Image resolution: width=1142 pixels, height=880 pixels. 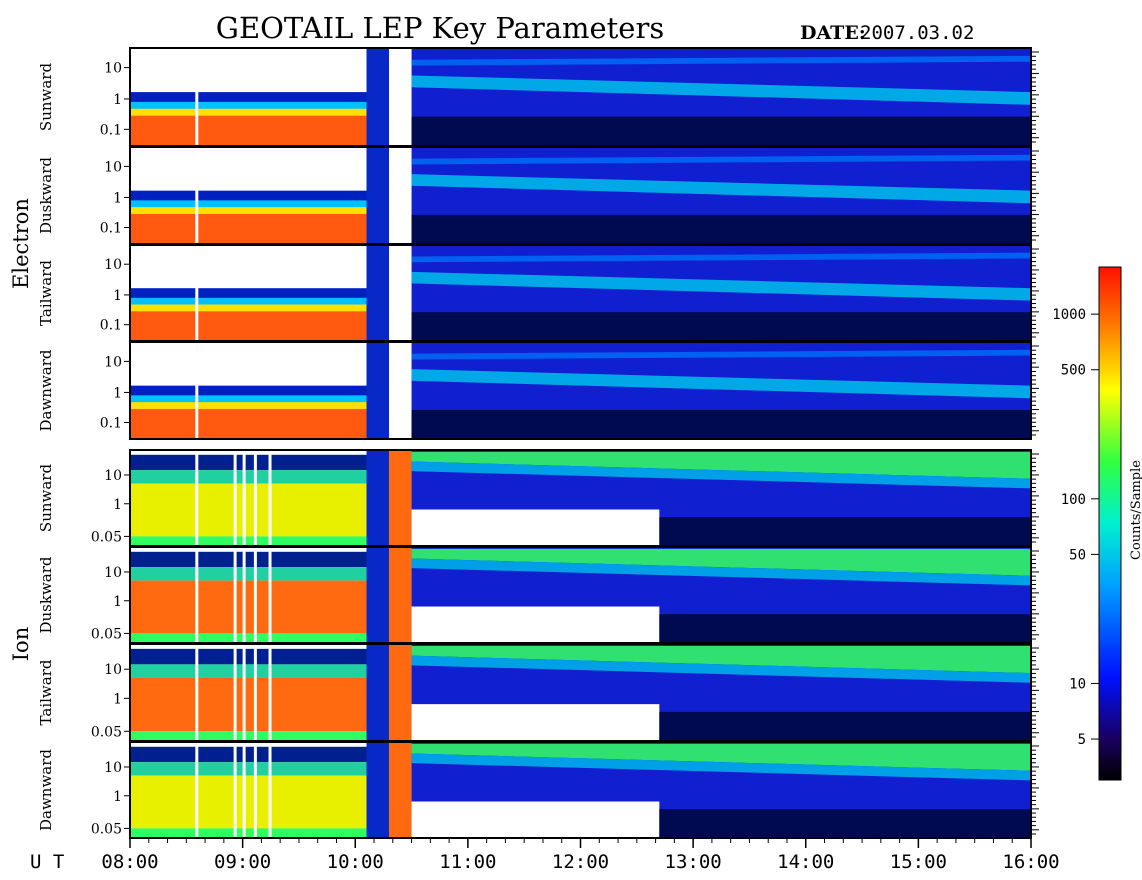 What do you see at coordinates (580, 862) in the screenshot?
I see `x-tick-label: 12:00` at bounding box center [580, 862].